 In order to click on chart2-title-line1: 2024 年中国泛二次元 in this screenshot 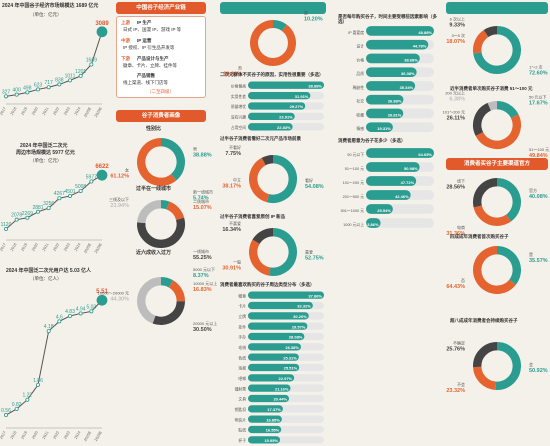, I will do `click(44, 146)`.